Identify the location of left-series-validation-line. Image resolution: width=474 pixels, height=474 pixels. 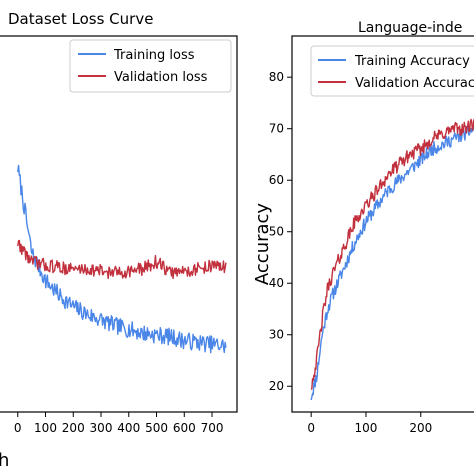
(122, 259).